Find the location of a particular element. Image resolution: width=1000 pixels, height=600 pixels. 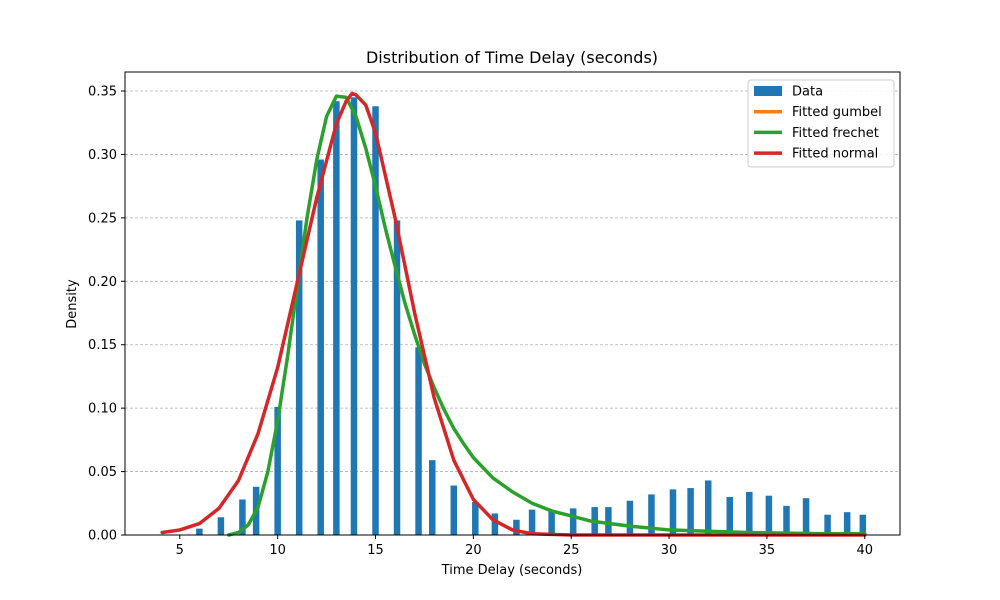

y-tick-label: 0.30 is located at coordinates (102, 155).